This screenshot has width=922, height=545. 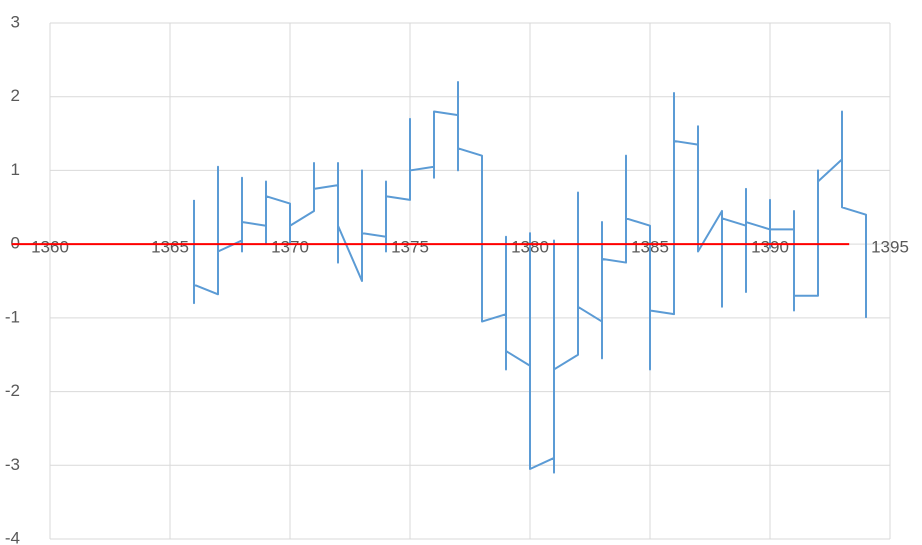 What do you see at coordinates (12, 316) in the screenshot?
I see `y-tick-label: -1` at bounding box center [12, 316].